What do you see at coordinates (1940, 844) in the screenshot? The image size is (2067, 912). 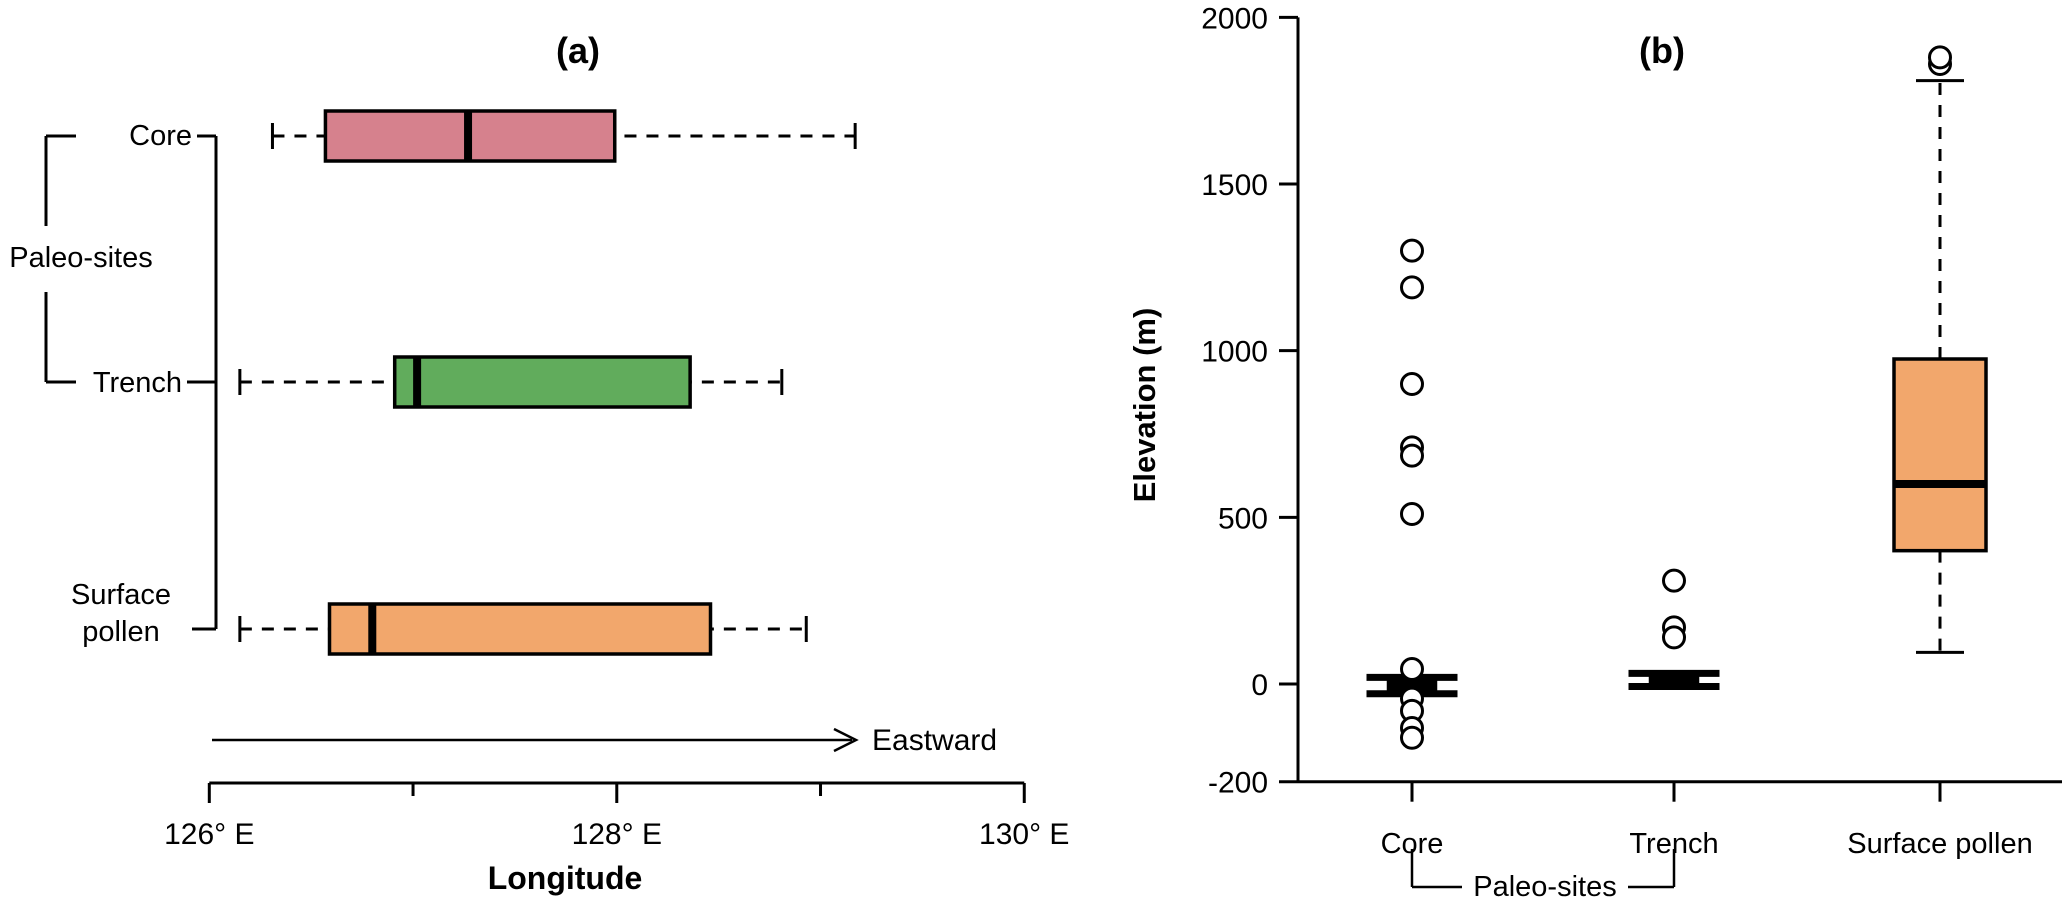 I see `category-label-surface-pollen-b: Surface pollen` at bounding box center [1940, 844].